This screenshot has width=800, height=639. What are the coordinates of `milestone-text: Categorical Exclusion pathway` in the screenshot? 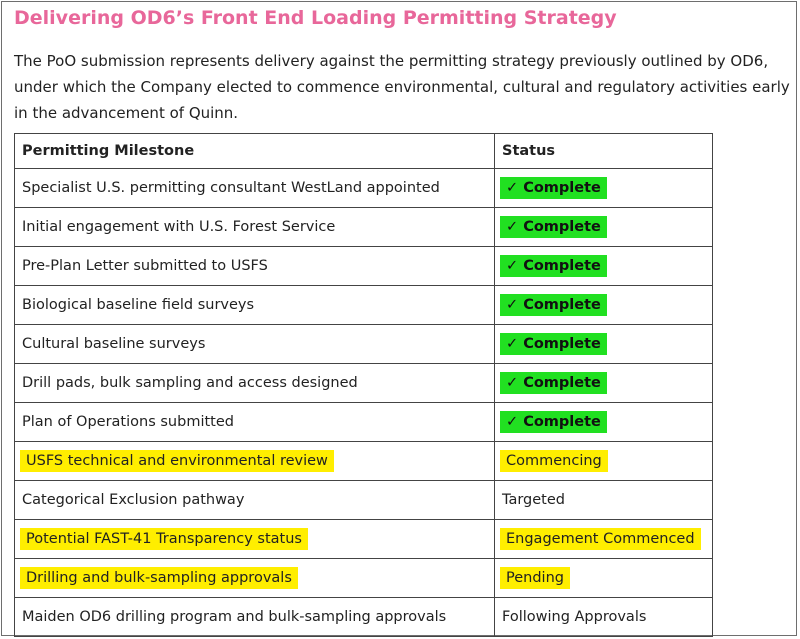 It's located at (133, 500).